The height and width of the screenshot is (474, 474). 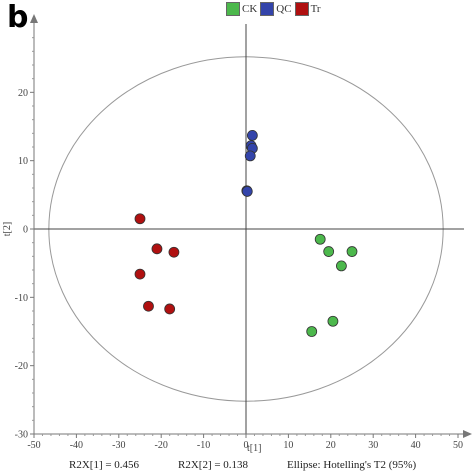 I want to click on y-tick-label: -30, so click(x=21, y=435).